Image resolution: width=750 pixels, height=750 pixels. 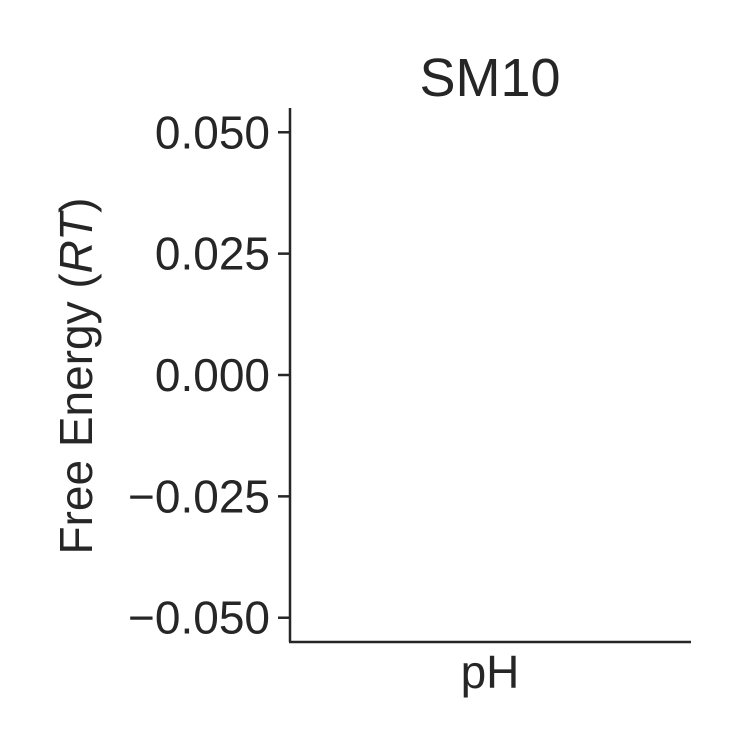 What do you see at coordinates (489, 78) in the screenshot?
I see `chart-title: SM10` at bounding box center [489, 78].